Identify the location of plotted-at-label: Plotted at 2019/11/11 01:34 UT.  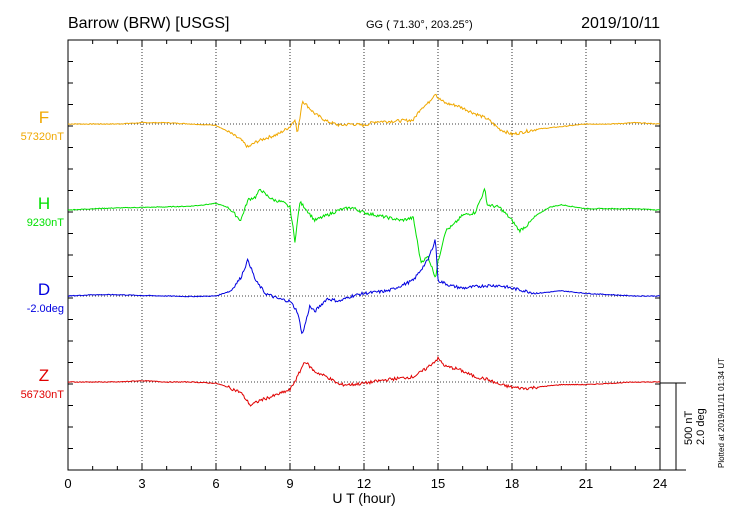
(721, 413).